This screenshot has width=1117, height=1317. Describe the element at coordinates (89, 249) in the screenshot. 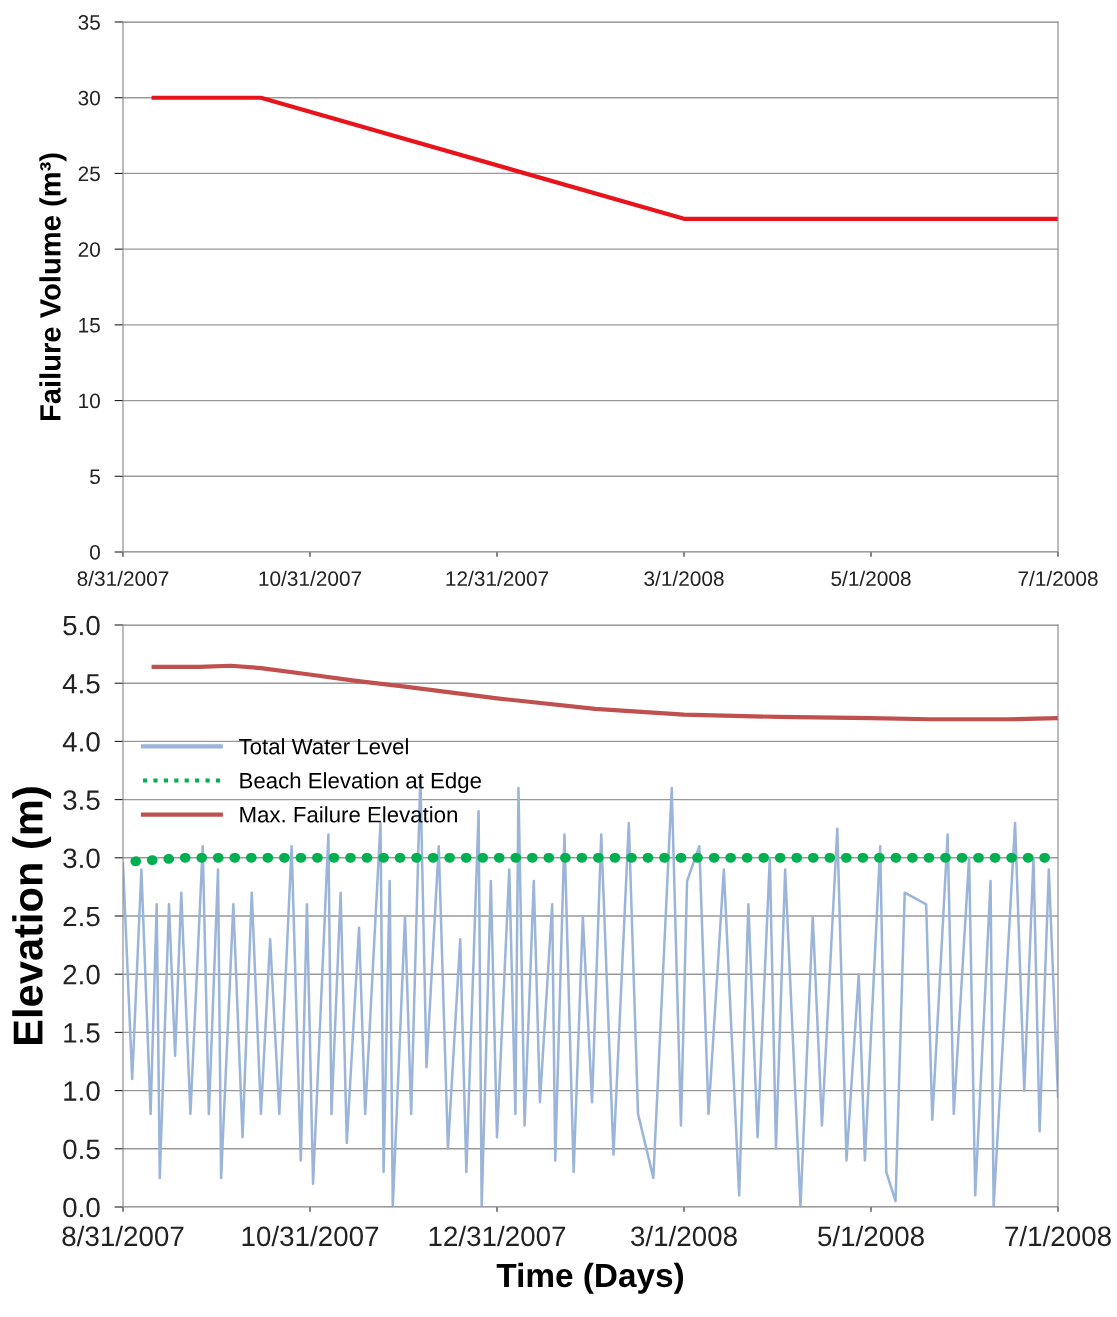

I see `y-tick-label: 20` at that location.